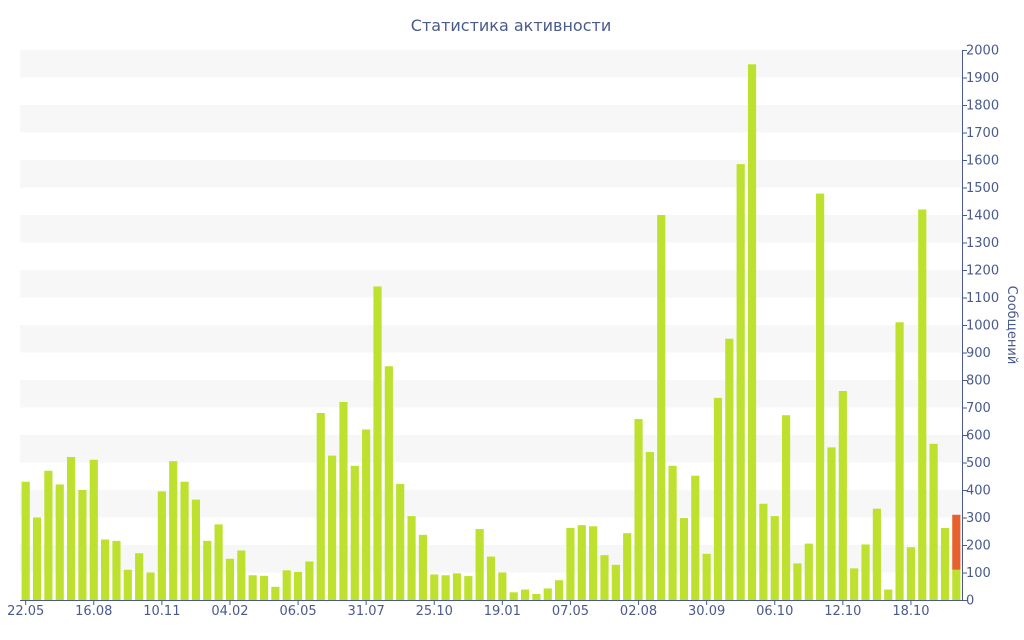 This screenshot has height=640, width=1024. Describe the element at coordinates (978, 573) in the screenshot. I see `y-tick-label: 100` at that location.